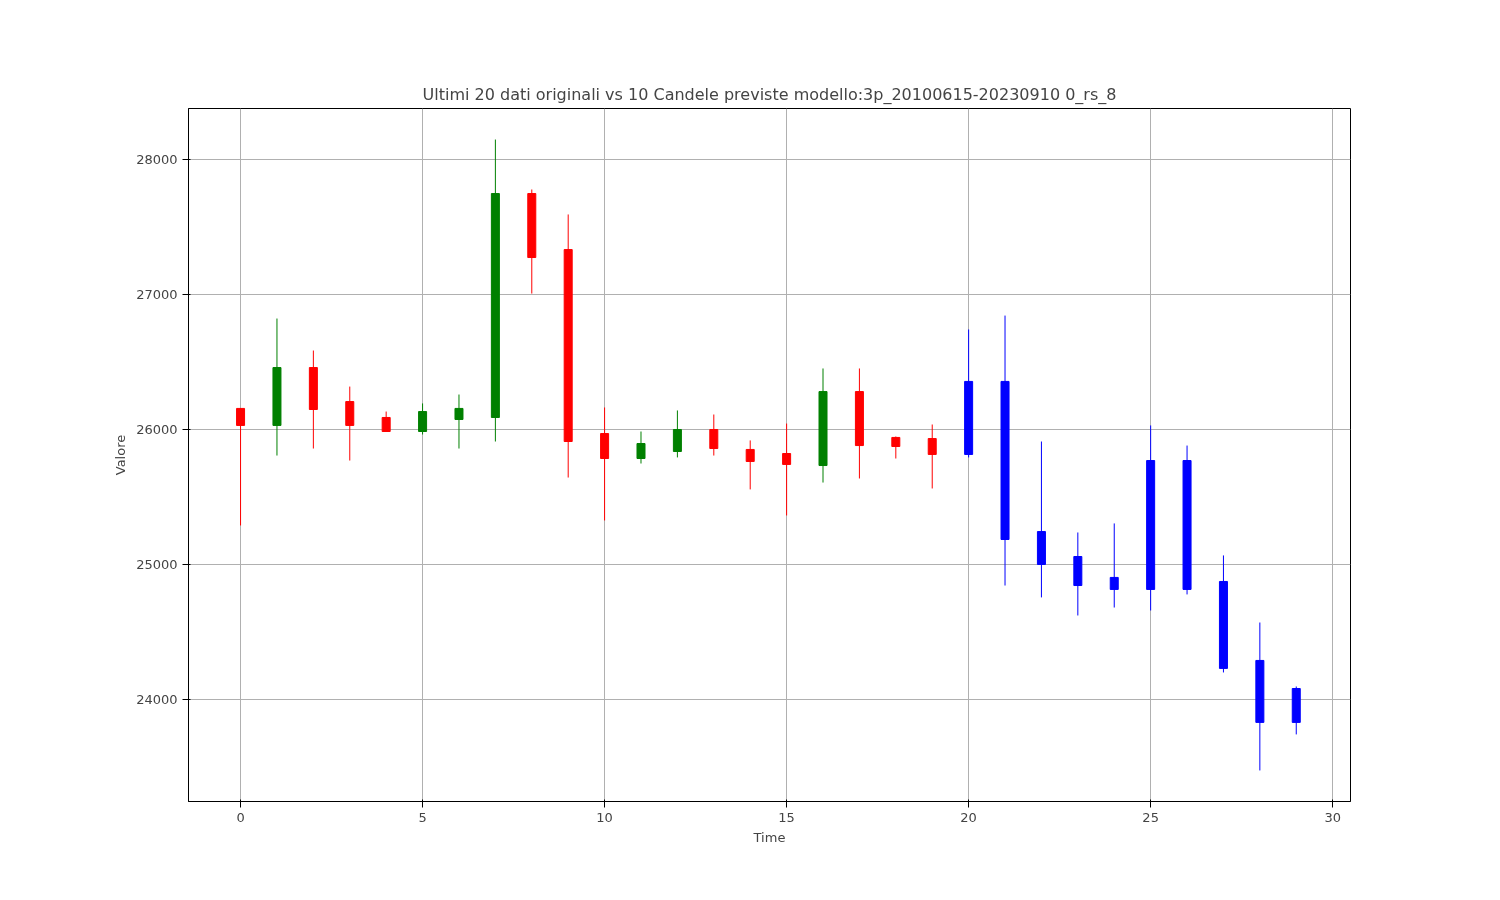  I want to click on x-tick-label: 0, so click(240, 817).